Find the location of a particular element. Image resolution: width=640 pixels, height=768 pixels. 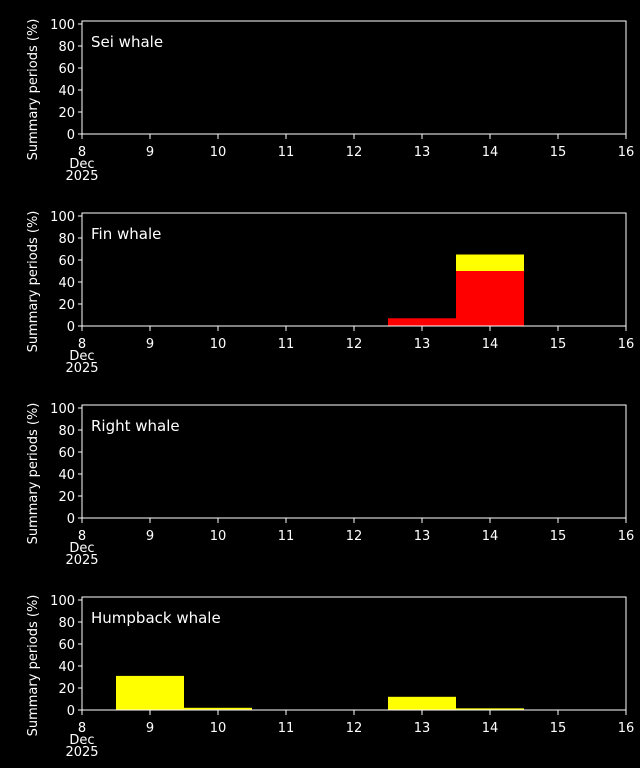

panel-title: Fin whale is located at coordinates (126, 234).